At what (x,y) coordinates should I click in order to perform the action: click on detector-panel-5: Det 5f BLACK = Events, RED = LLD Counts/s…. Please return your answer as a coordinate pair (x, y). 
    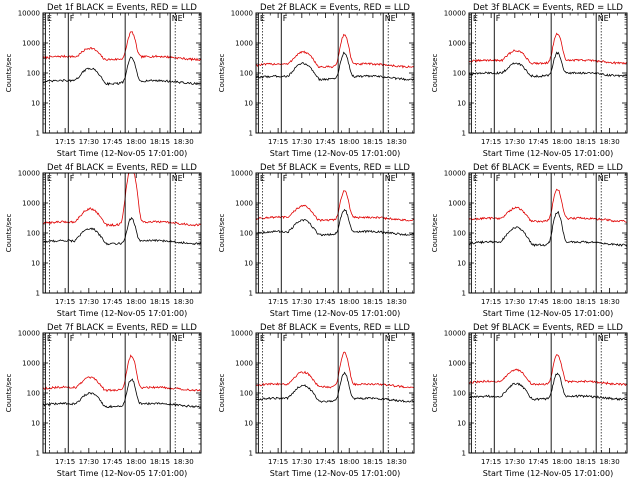
    Looking at the image, I should click on (316, 240).